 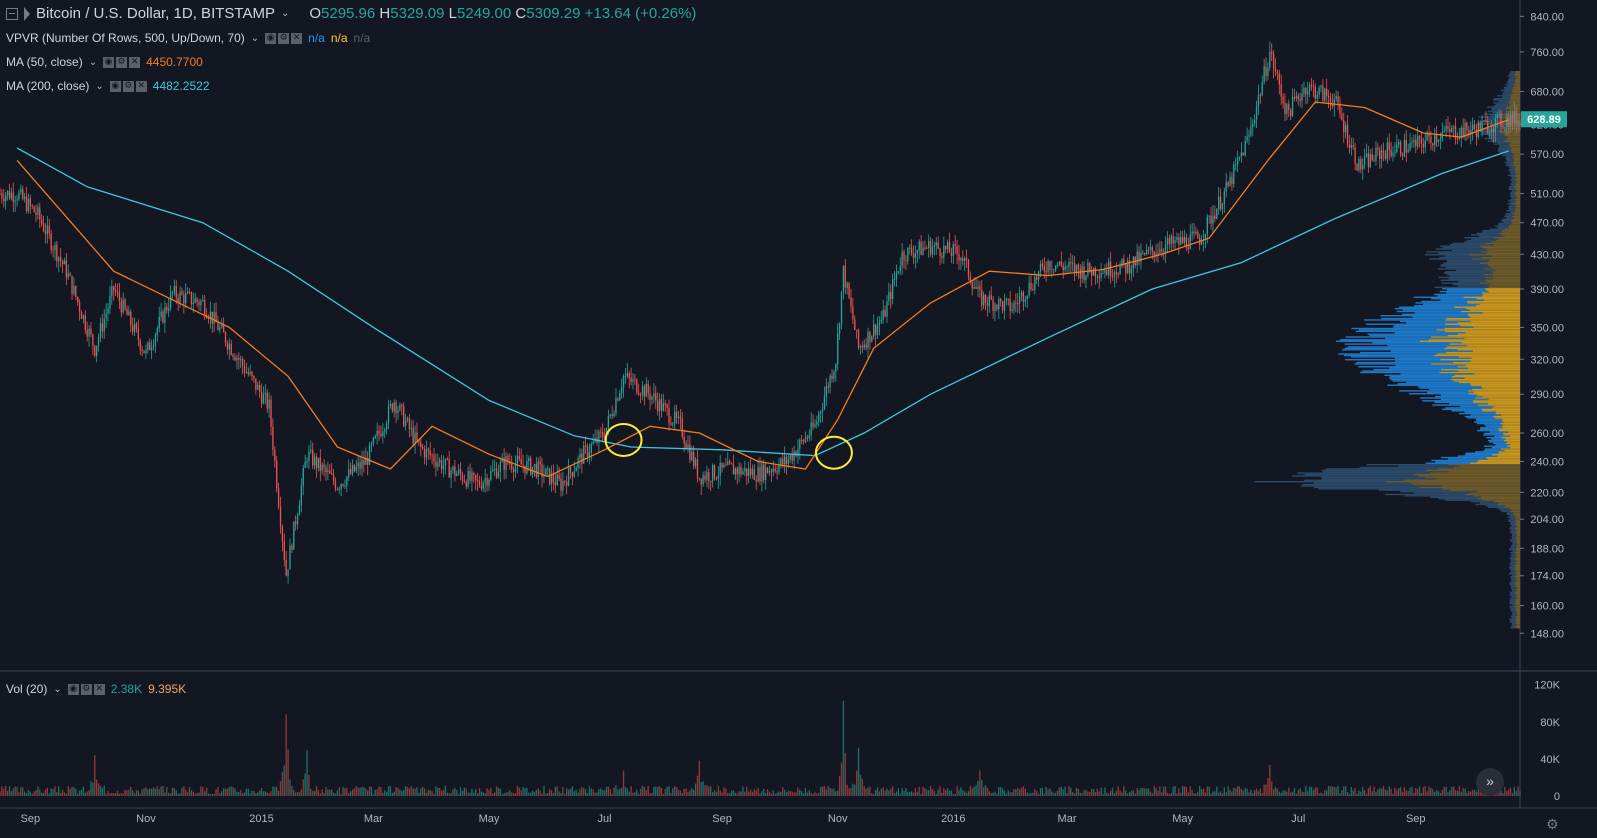 What do you see at coordinates (44, 62) in the screenshot?
I see `ma50-label: MA (50, close)` at bounding box center [44, 62].